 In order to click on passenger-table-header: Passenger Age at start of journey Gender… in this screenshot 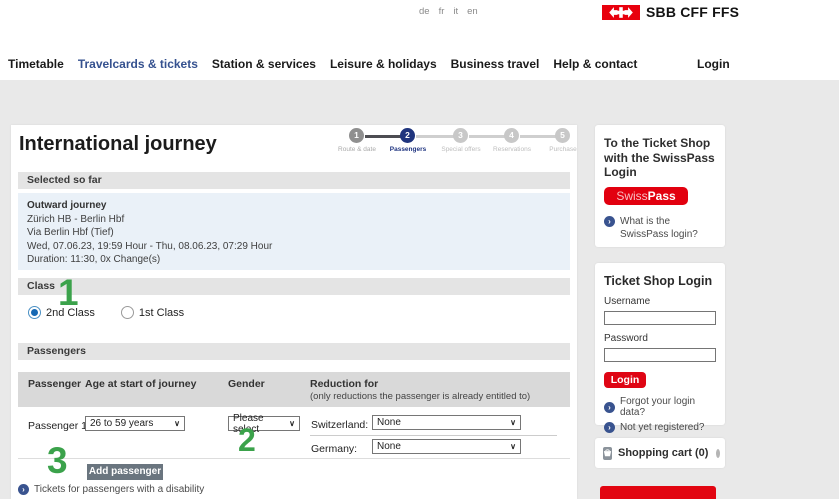, I will do `click(294, 389)`.